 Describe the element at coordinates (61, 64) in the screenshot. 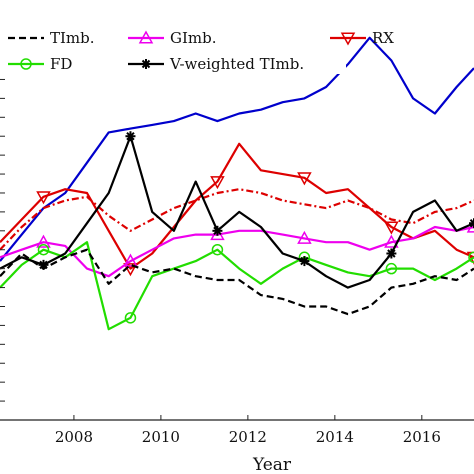

I see `legend-label: FD` at that location.